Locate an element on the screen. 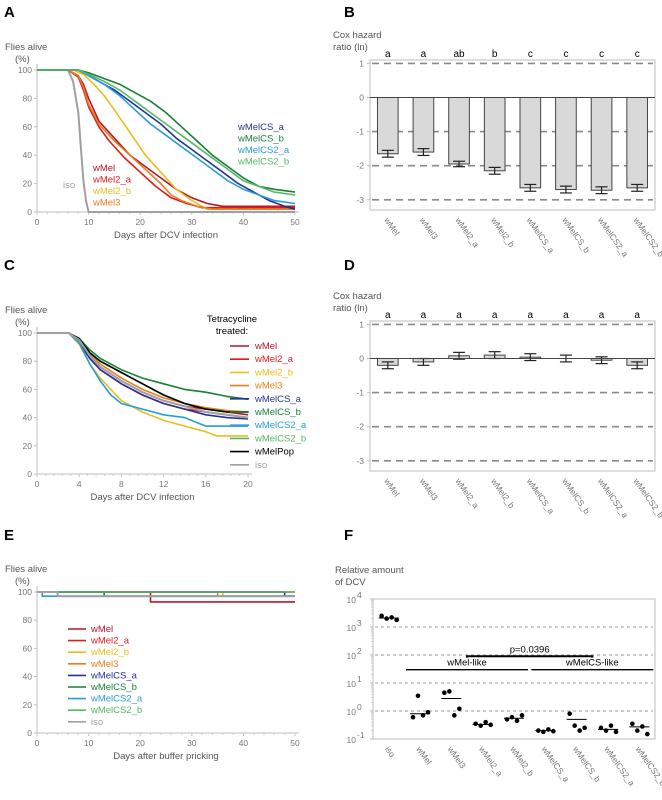  y-tick-exponent: 4 is located at coordinates (359, 595).